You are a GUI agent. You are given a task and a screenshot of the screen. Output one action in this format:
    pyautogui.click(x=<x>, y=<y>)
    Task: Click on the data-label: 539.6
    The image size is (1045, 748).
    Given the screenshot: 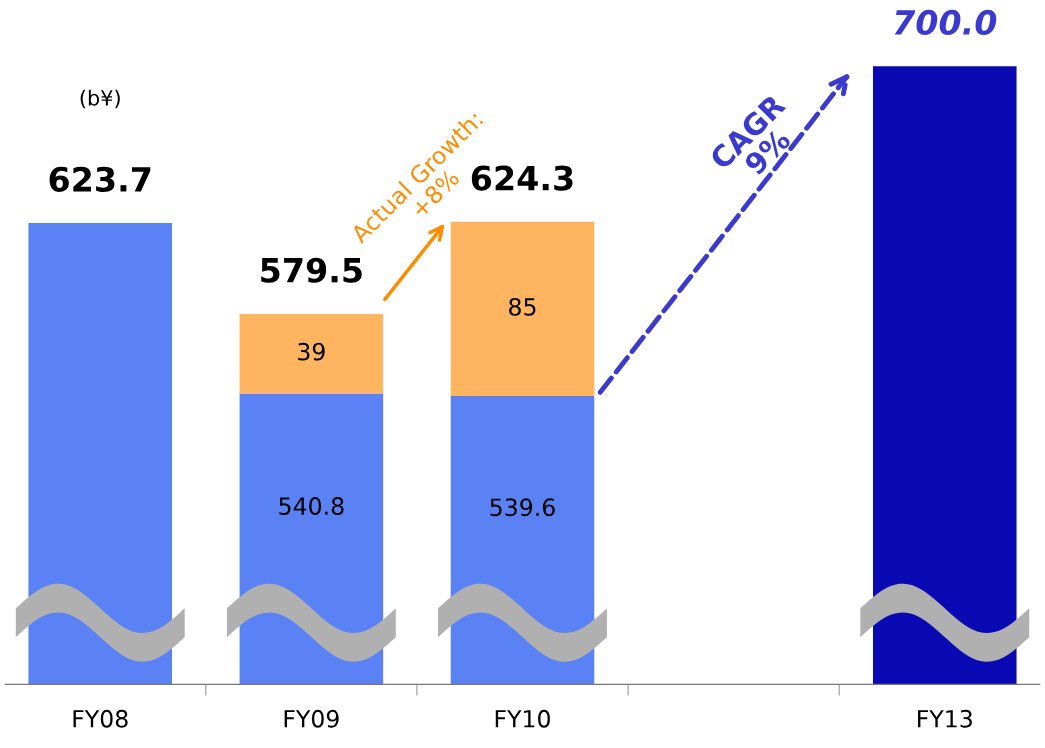 What is the action you would take?
    pyautogui.click(x=522, y=507)
    